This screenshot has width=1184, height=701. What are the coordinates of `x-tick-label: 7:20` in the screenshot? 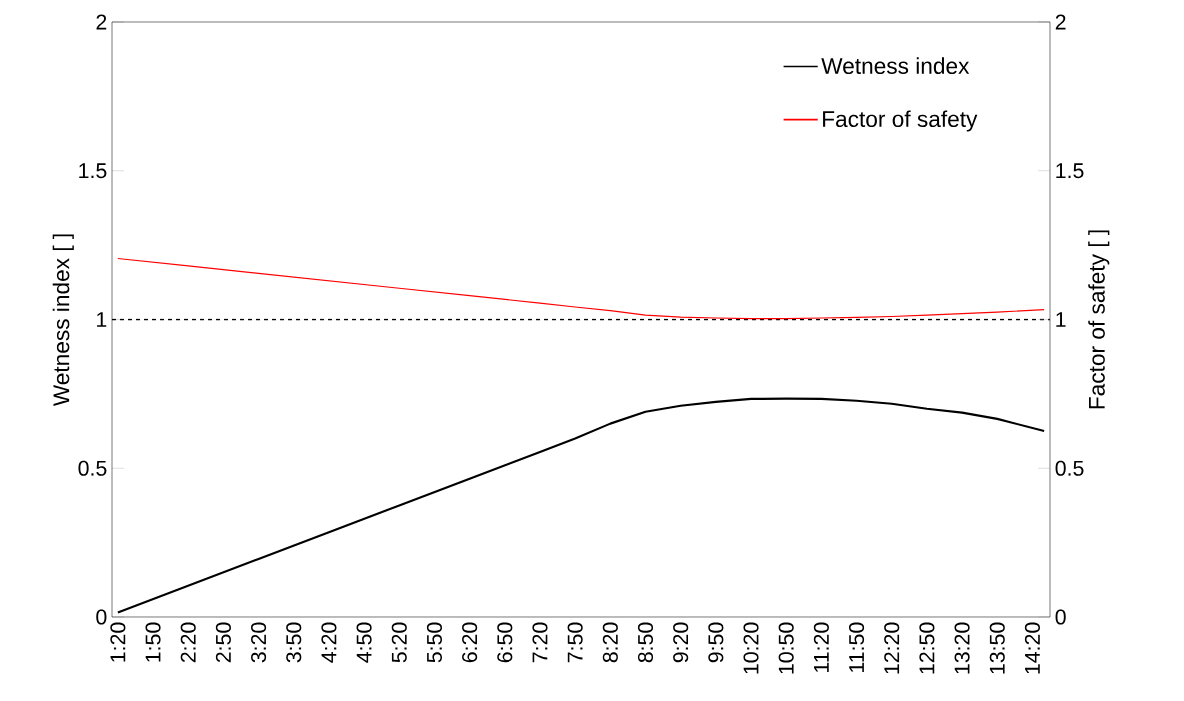 It's located at (540, 642).